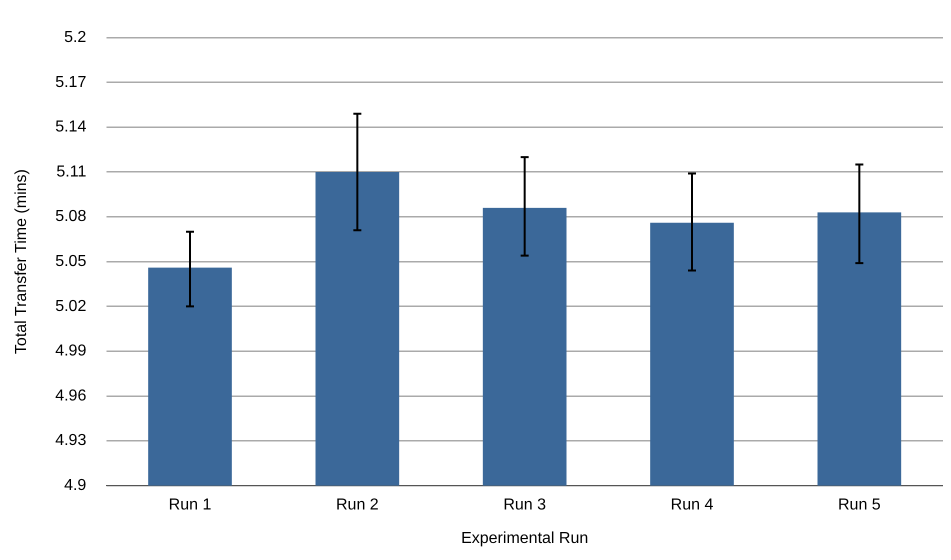 This screenshot has width=951, height=560. I want to click on x-axis-title: Experimental Run, so click(524, 538).